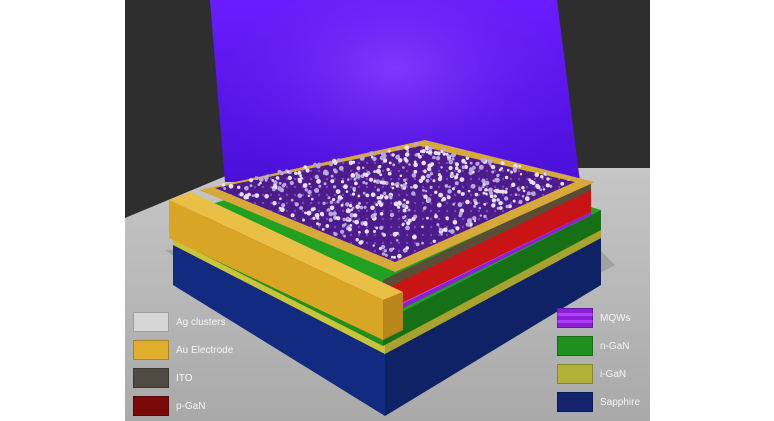 The width and height of the screenshot is (774, 421). Describe the element at coordinates (151, 322) in the screenshot. I see `ag-clusters-swatch` at that location.